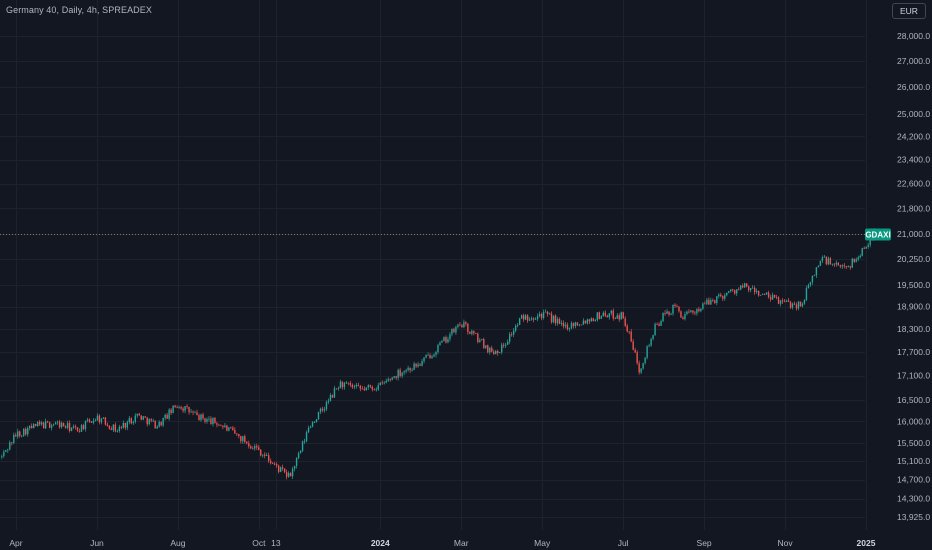 The height and width of the screenshot is (550, 932). Describe the element at coordinates (913, 285) in the screenshot. I see `price-tick-label: 19,500.0` at that location.